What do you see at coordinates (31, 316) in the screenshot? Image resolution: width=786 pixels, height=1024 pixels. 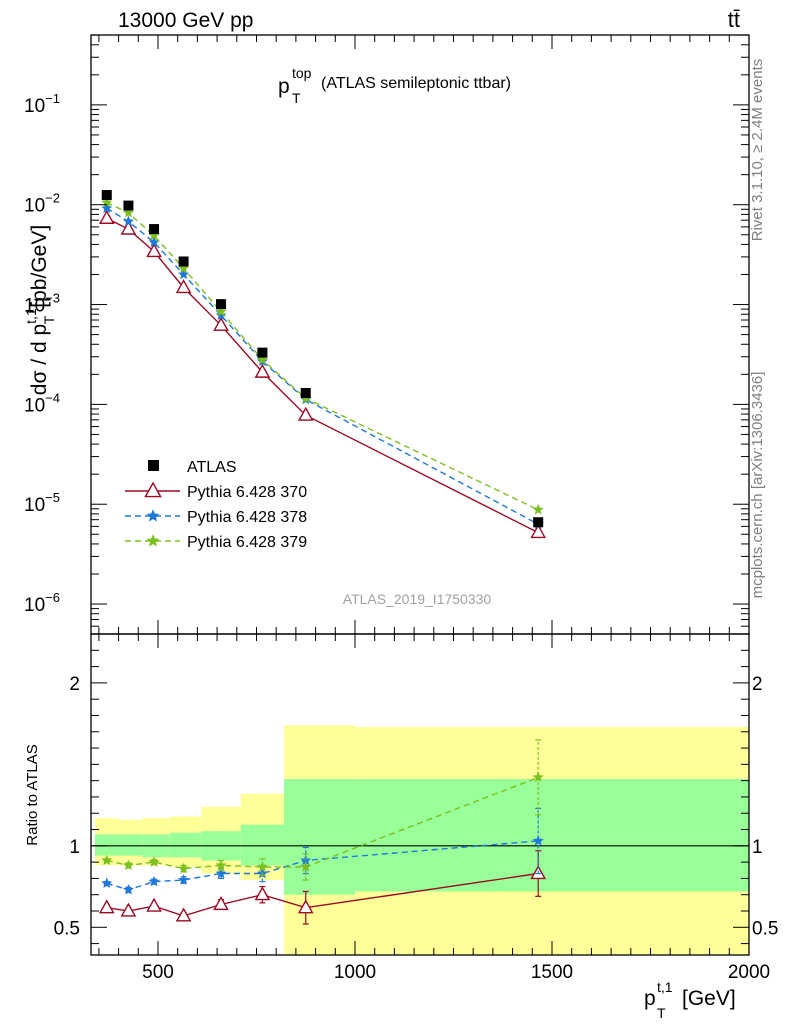 I see `ylabel-sup: t,1` at bounding box center [31, 316].